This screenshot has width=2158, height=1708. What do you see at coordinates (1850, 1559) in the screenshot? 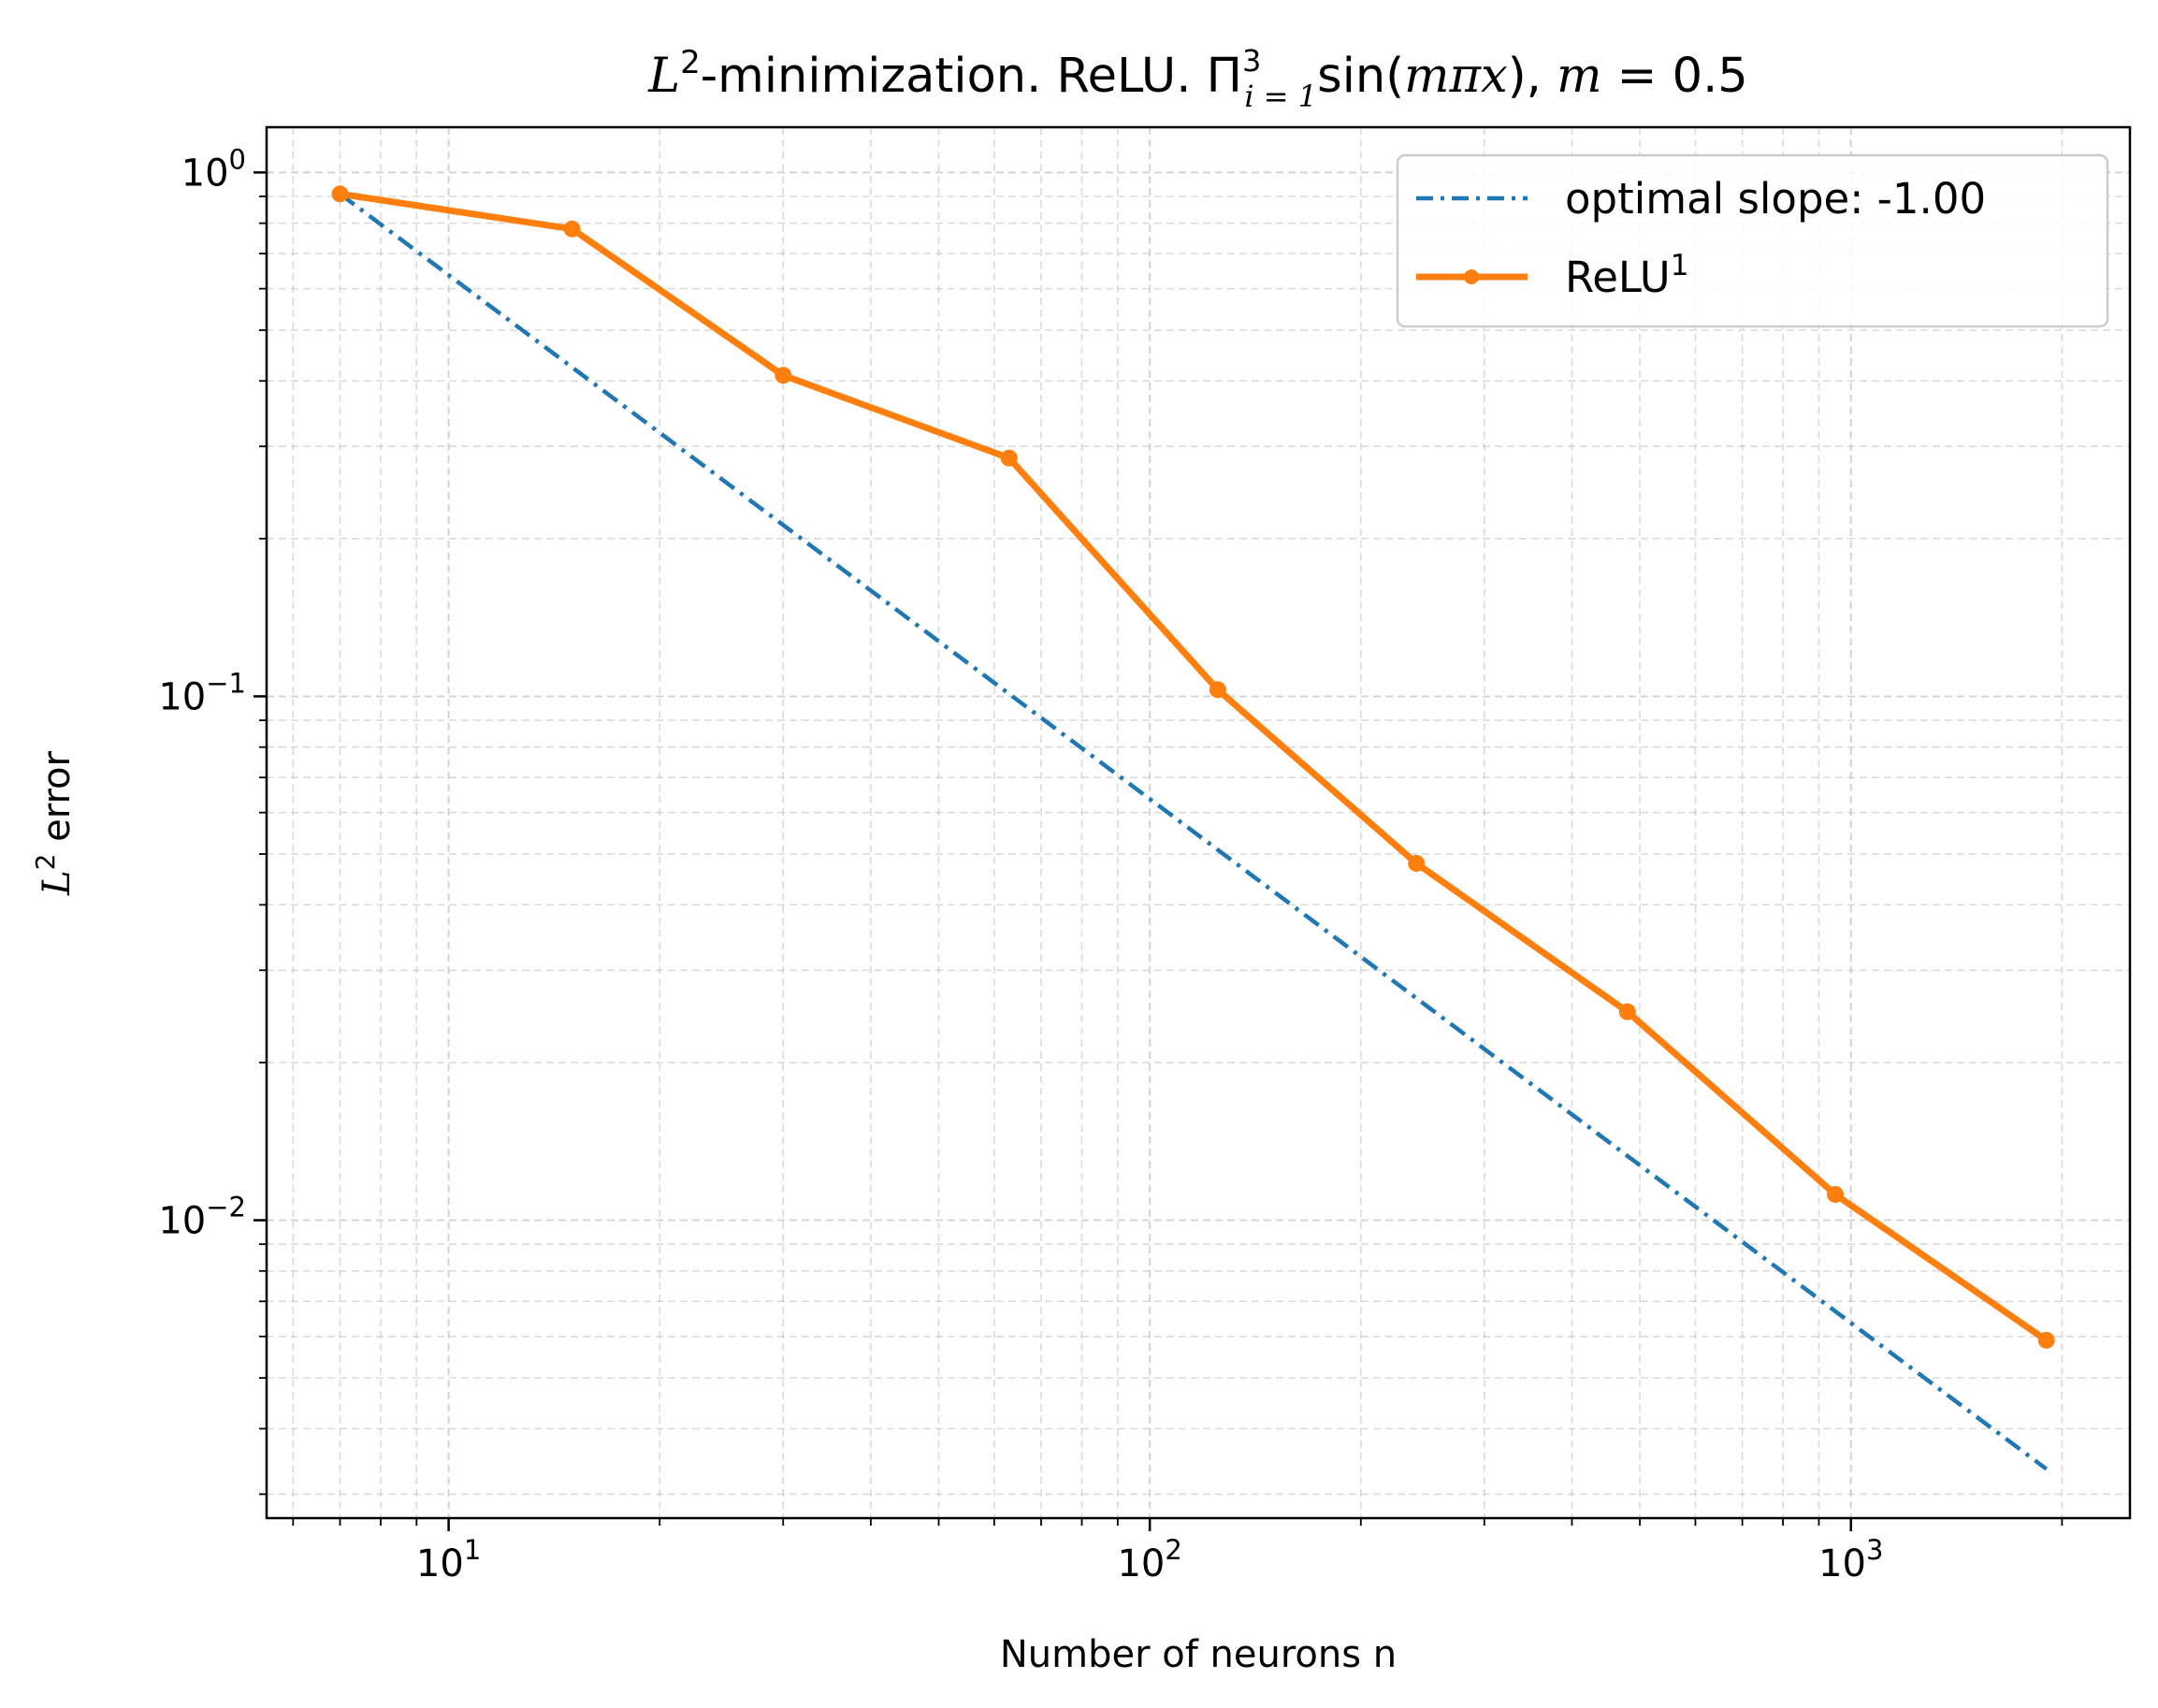
I see `x-tick-label: 10³` at bounding box center [1850, 1559].